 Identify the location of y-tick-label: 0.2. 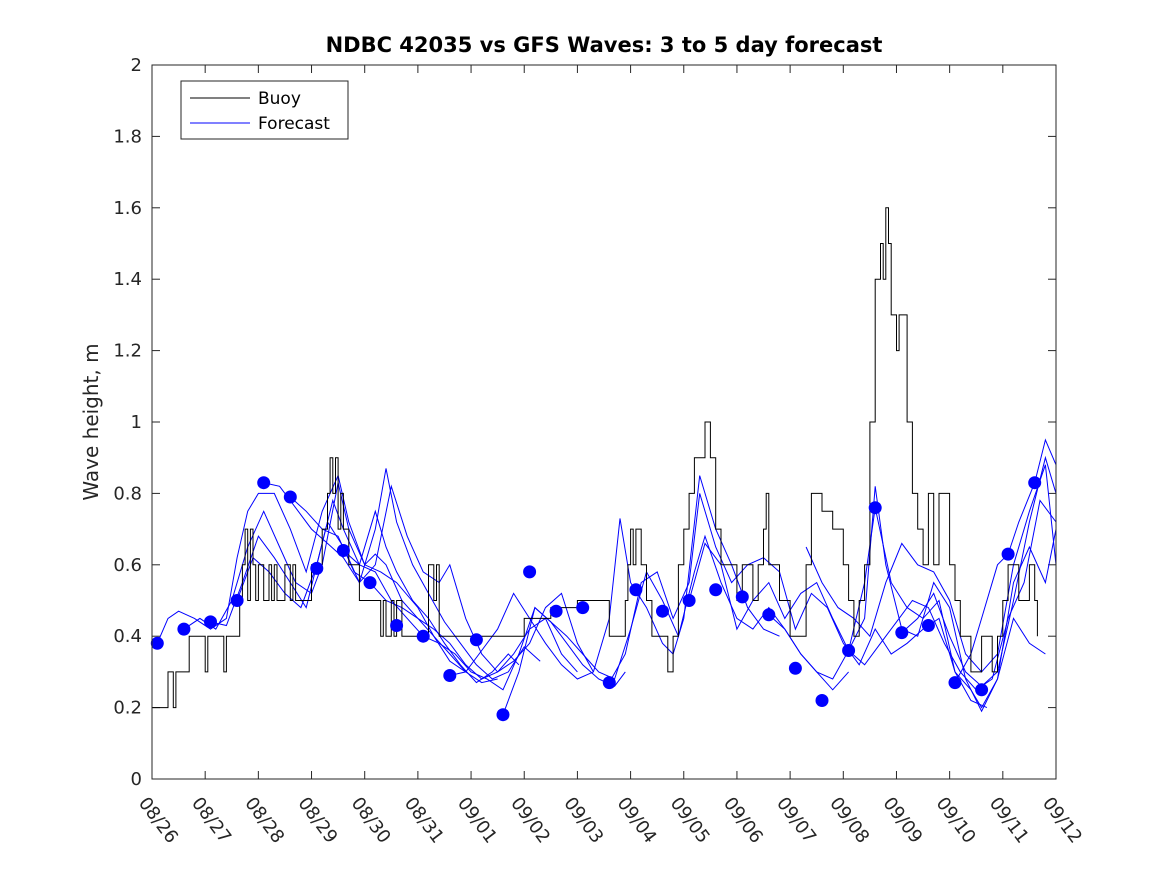
(127, 708).